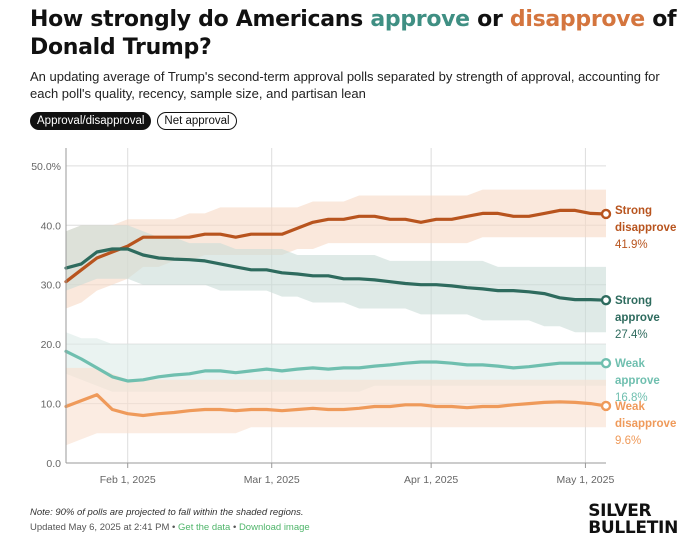 The width and height of the screenshot is (700, 551). Describe the element at coordinates (633, 301) in the screenshot. I see `strong-approve-label-line-1: Strong` at that location.